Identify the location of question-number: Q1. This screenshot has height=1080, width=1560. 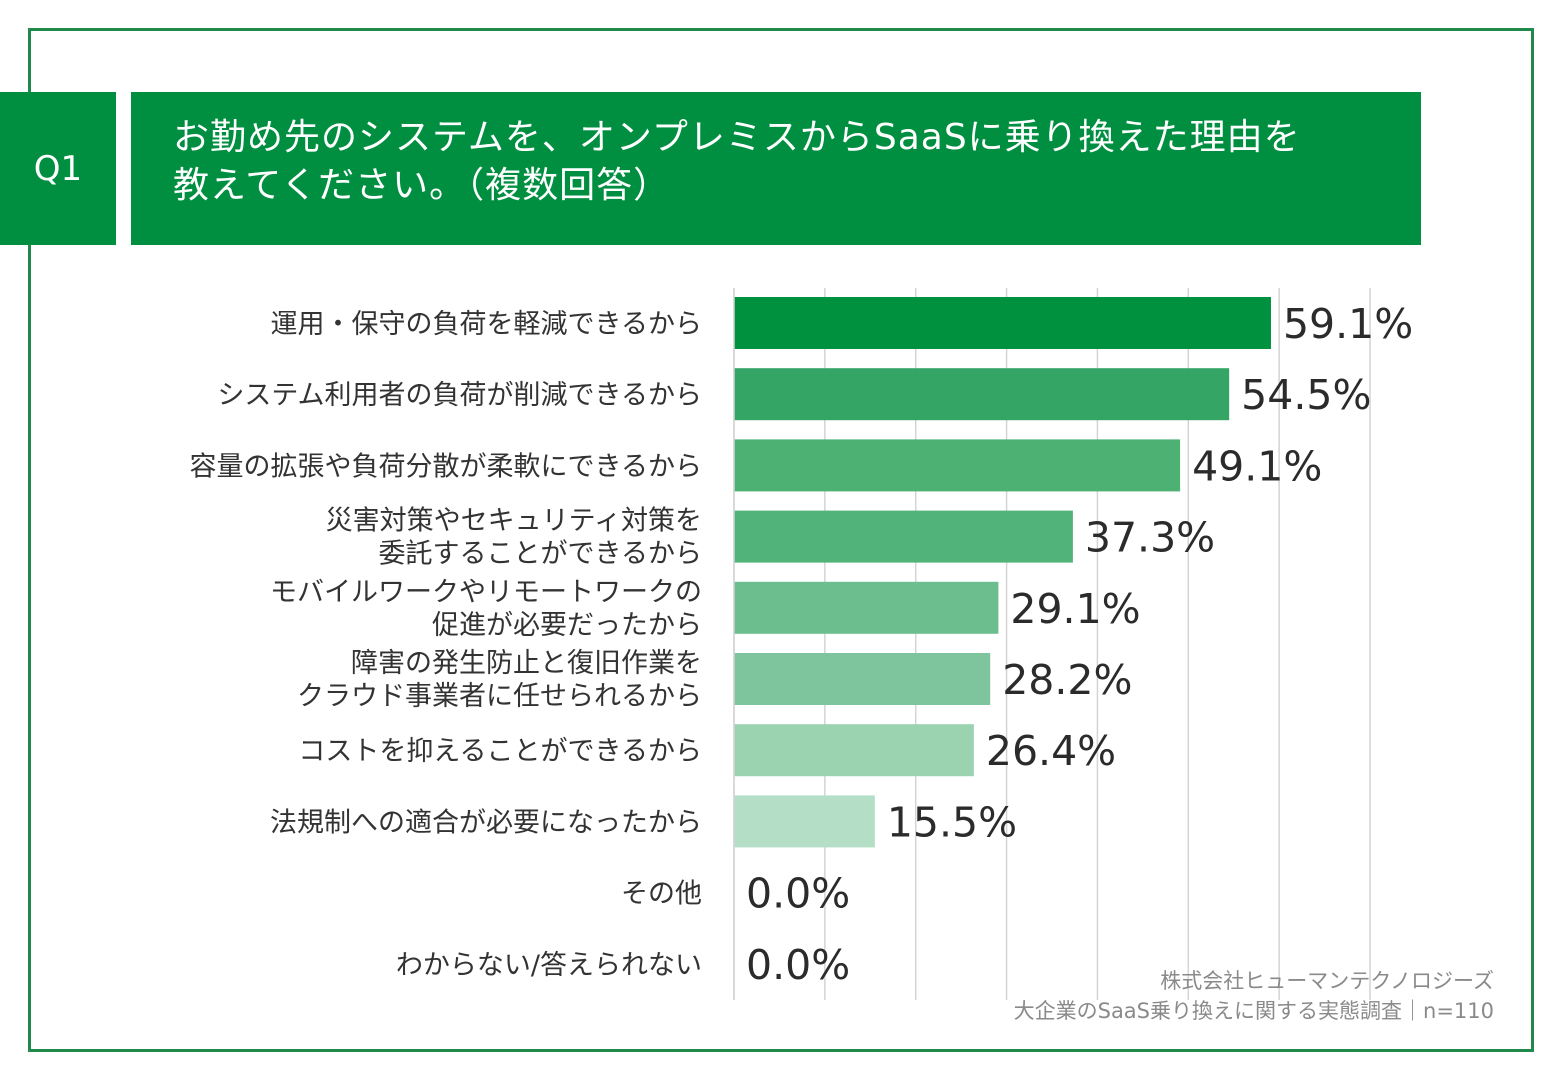
(58, 168).